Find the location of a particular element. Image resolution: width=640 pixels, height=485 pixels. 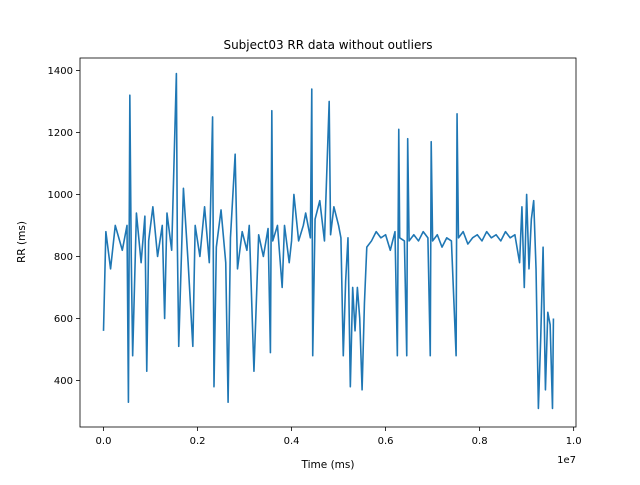

y-tick-label: 1000 is located at coordinates (60, 195).